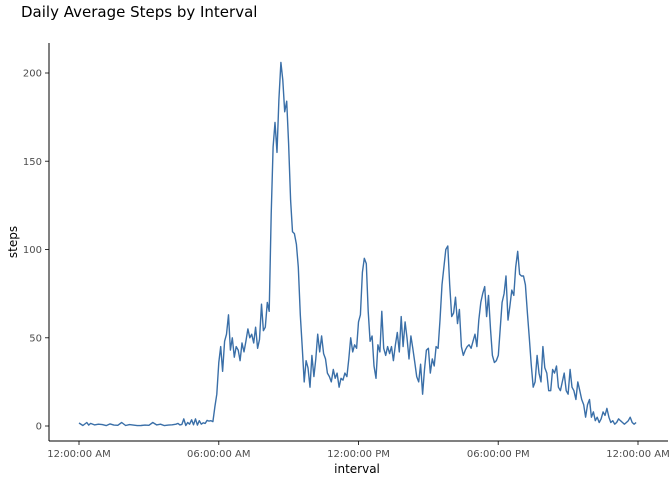 Image resolution: width=672 pixels, height=480 pixels. I want to click on chart-title: Daily Average Steps by Interval, so click(139, 12).